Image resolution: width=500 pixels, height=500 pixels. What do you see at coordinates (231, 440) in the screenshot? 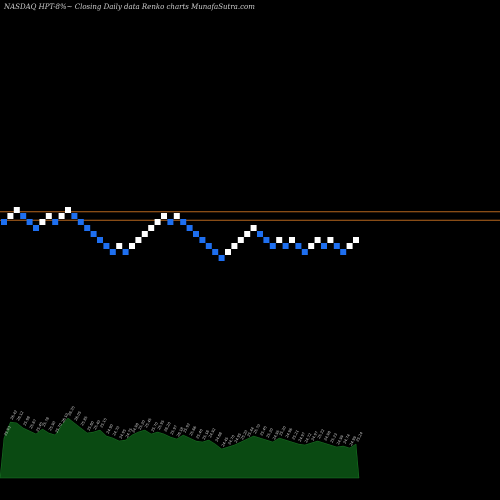
I see `volume-label: 24.70` at bounding box center [231, 440].